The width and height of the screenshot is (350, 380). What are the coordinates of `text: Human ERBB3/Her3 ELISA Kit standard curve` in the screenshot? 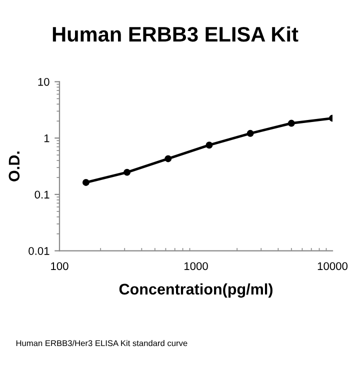 It's located at (102, 343).